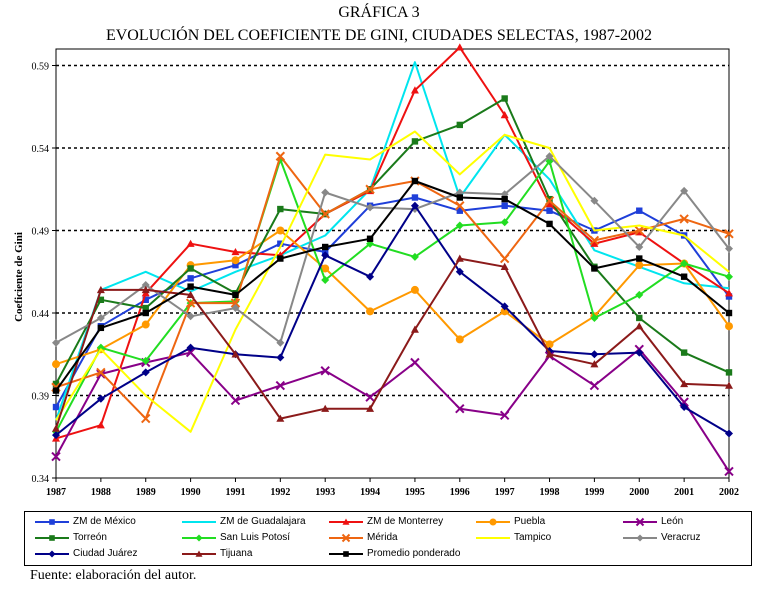  Describe the element at coordinates (505, 492) in the screenshot. I see `x-tick-label: 1997` at that location.